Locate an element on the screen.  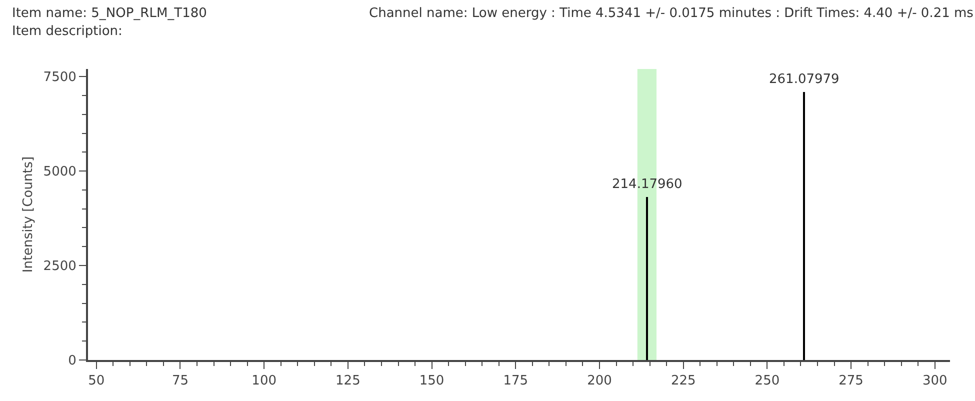
y-tick-label: 0 is located at coordinates (72, 361).